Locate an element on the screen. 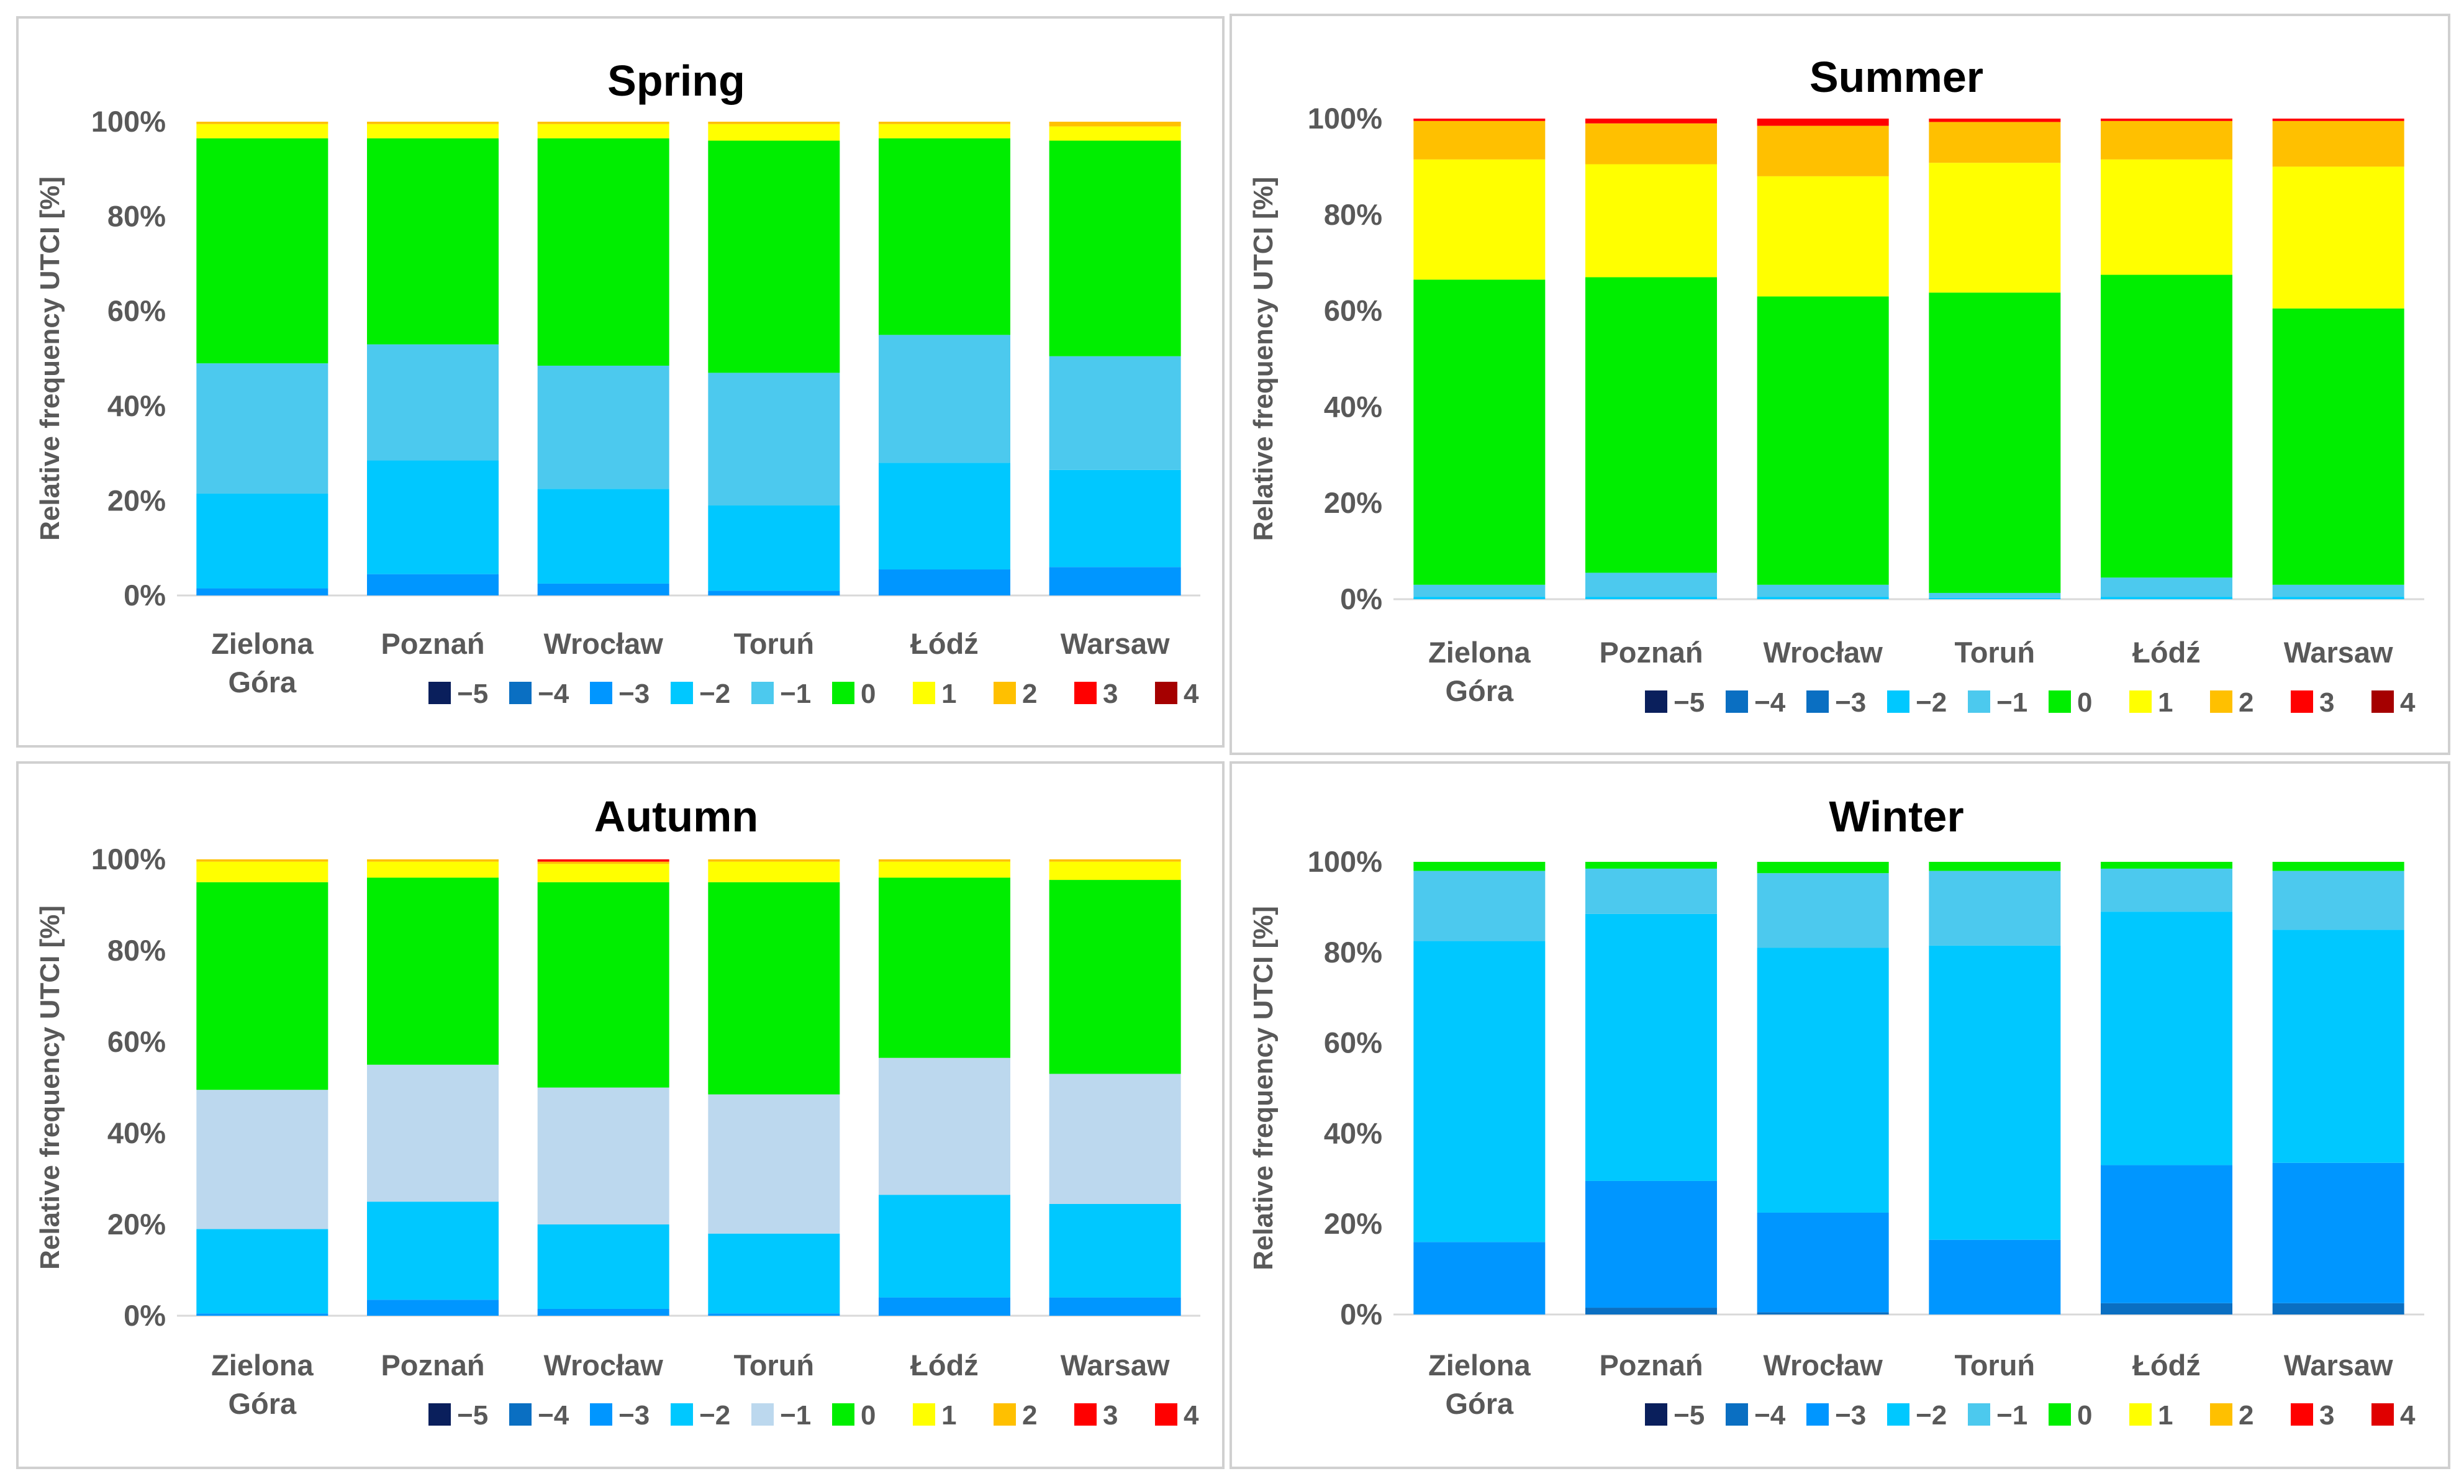 Image resolution: width=2464 pixels, height=1484 pixels. legend-swatch-minus3 is located at coordinates (1818, 701).